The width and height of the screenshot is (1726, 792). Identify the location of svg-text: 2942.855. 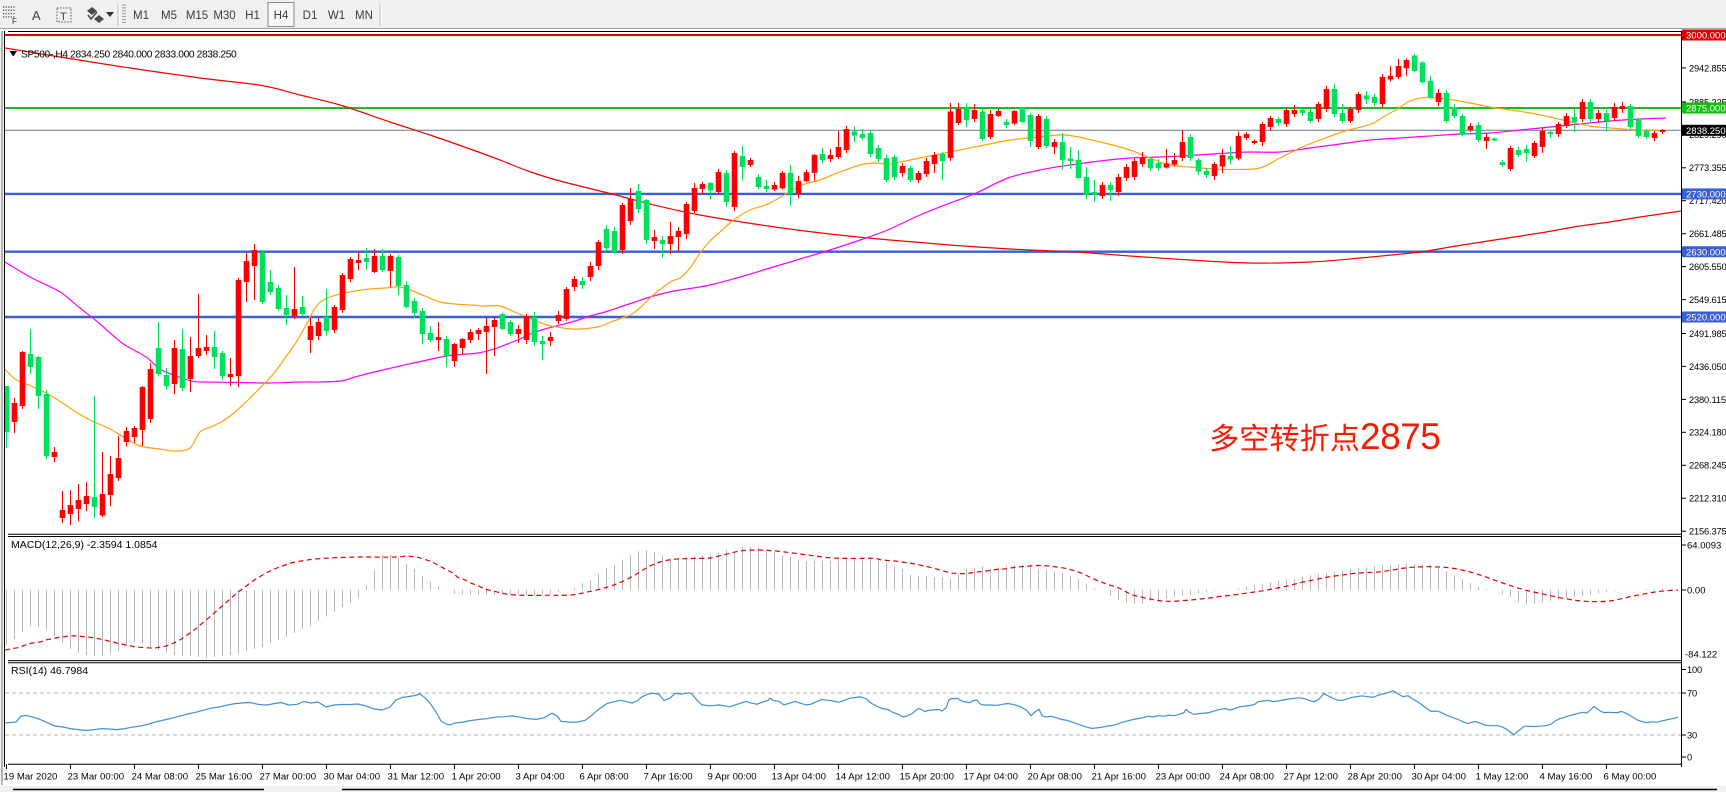
(1707, 68).